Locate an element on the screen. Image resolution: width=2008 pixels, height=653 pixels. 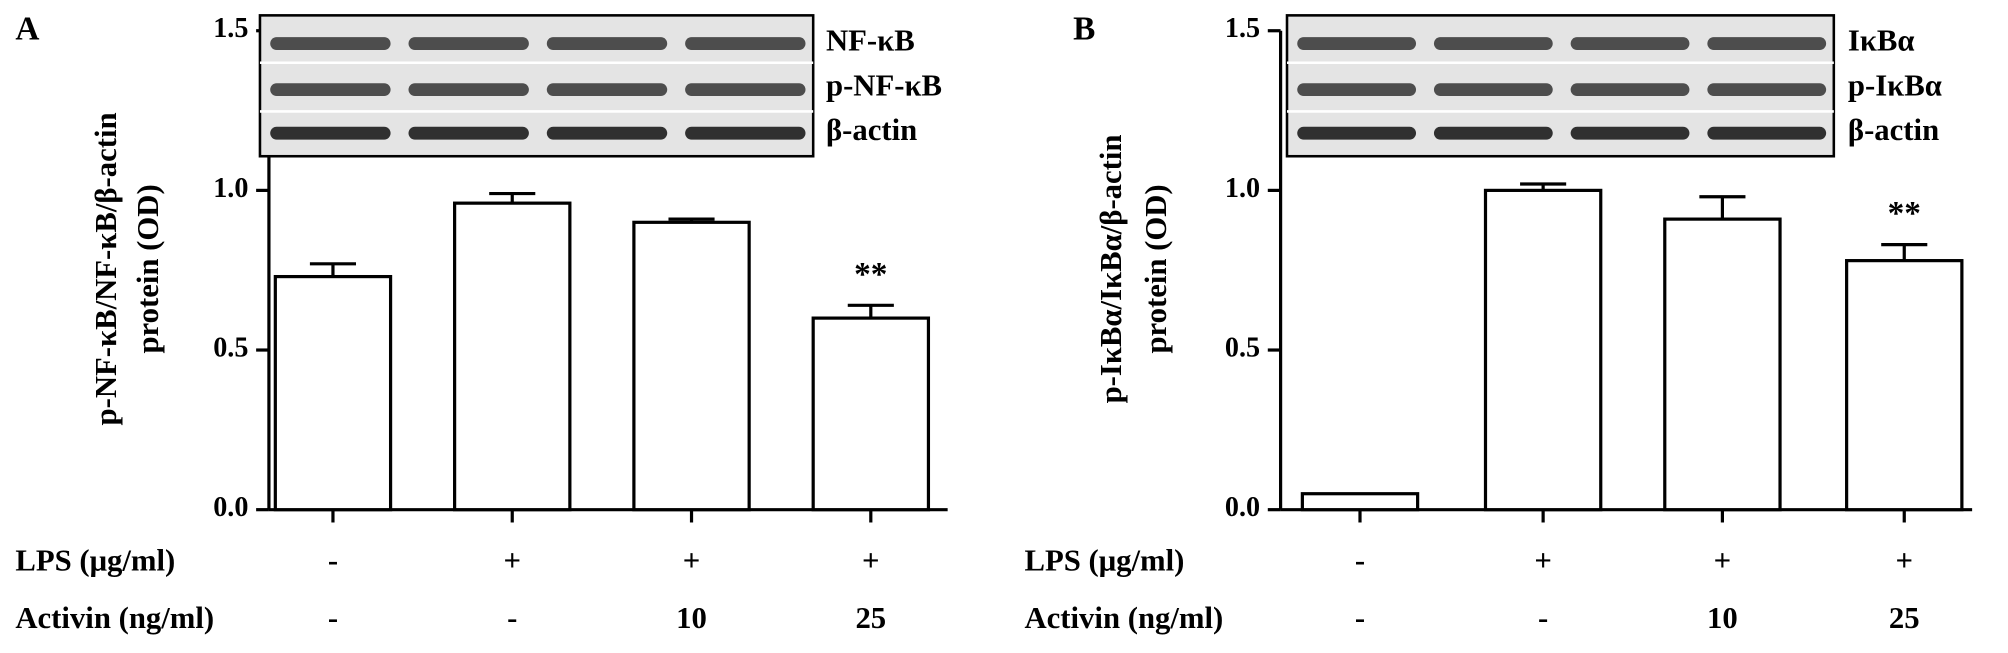
panel-letter: B is located at coordinates (1084, 29).